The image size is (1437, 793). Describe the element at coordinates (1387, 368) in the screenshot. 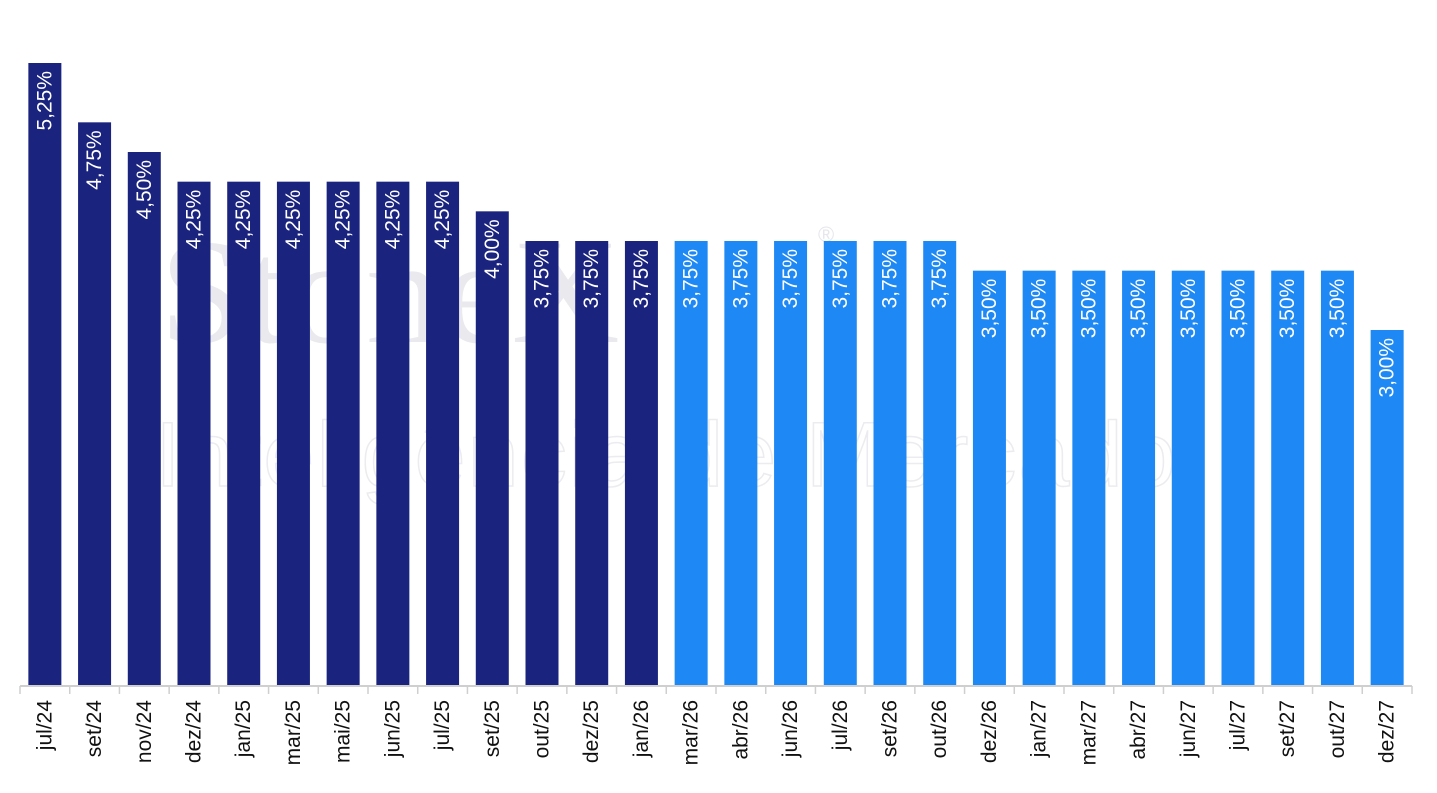

I see `data-label: 3,00%` at that location.